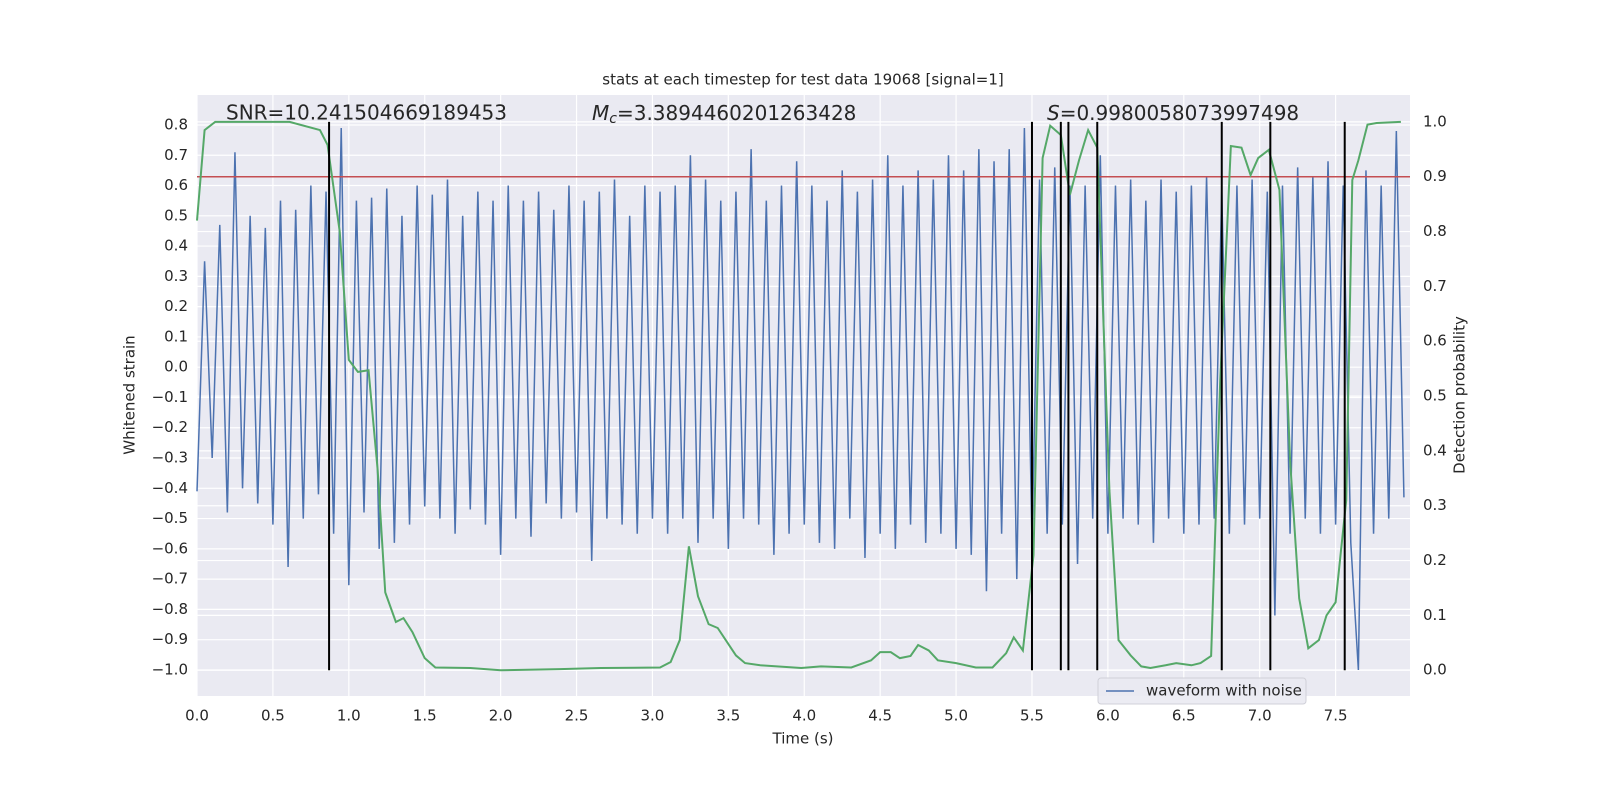  What do you see at coordinates (1435, 341) in the screenshot?
I see `y2-tick-label: 0.6` at bounding box center [1435, 341].